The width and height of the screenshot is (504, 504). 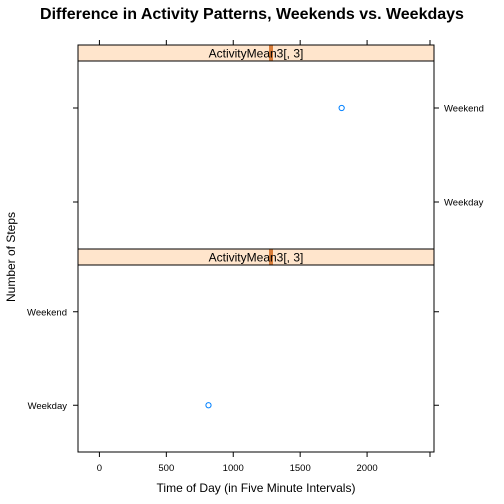 What do you see at coordinates (233, 468) in the screenshot?
I see `x-tick-label: 1000` at bounding box center [233, 468].